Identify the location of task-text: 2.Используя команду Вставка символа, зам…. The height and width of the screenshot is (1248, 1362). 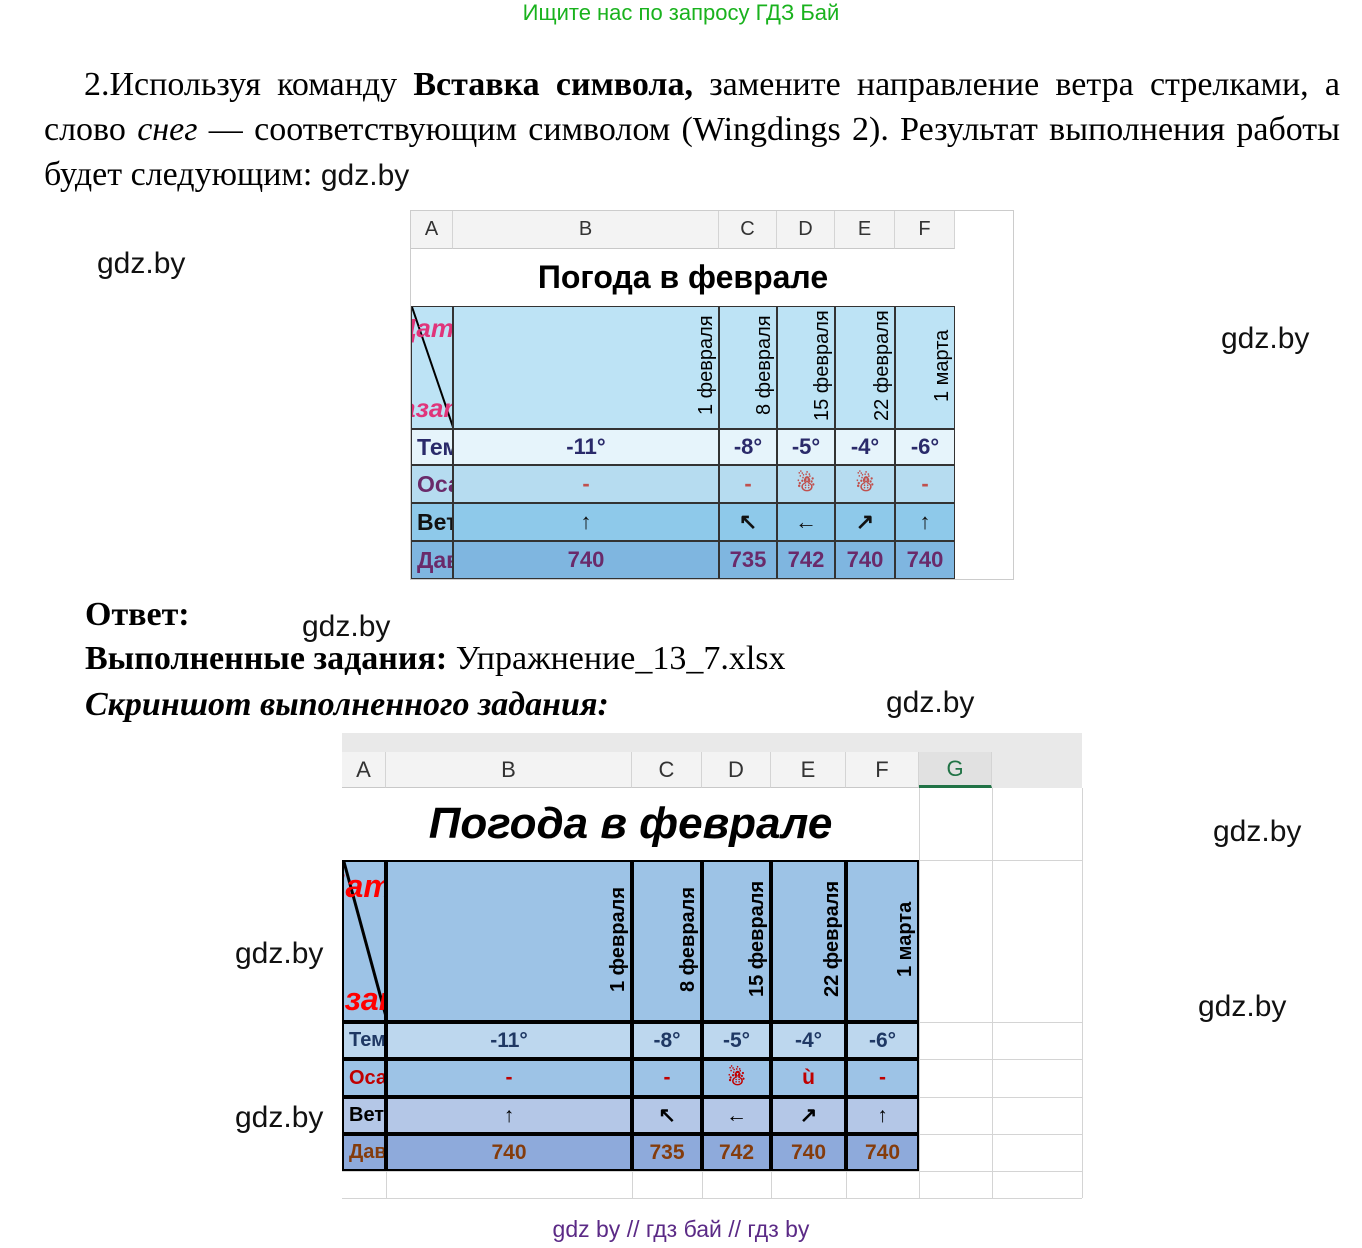
(692, 129).